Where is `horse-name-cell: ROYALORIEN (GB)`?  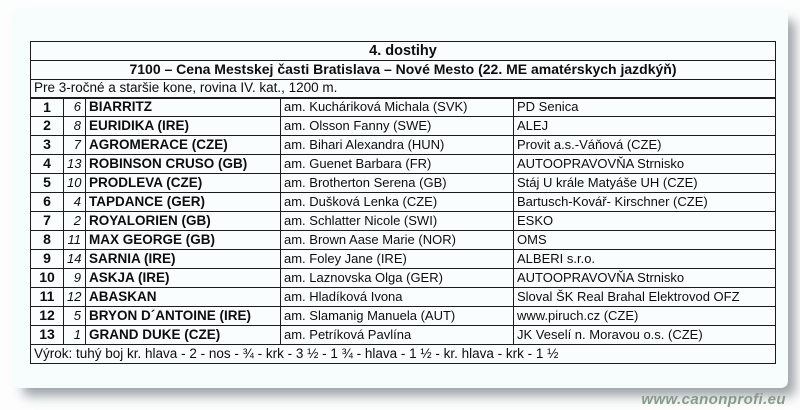
horse-name-cell: ROYALORIEN (GB) is located at coordinates (183, 221).